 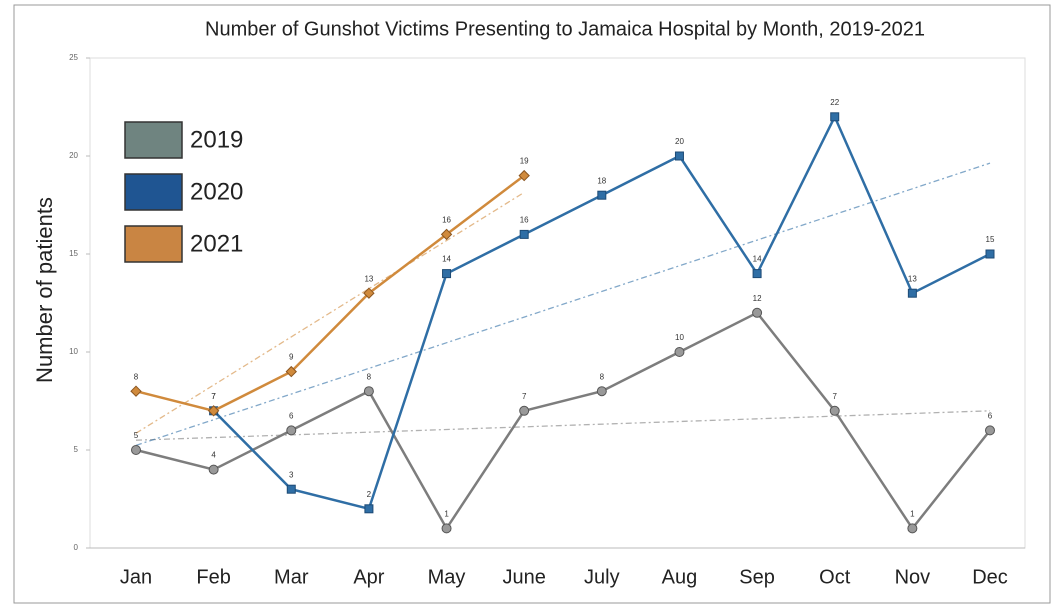 I want to click on x-tick-label: Apr, so click(x=368, y=577).